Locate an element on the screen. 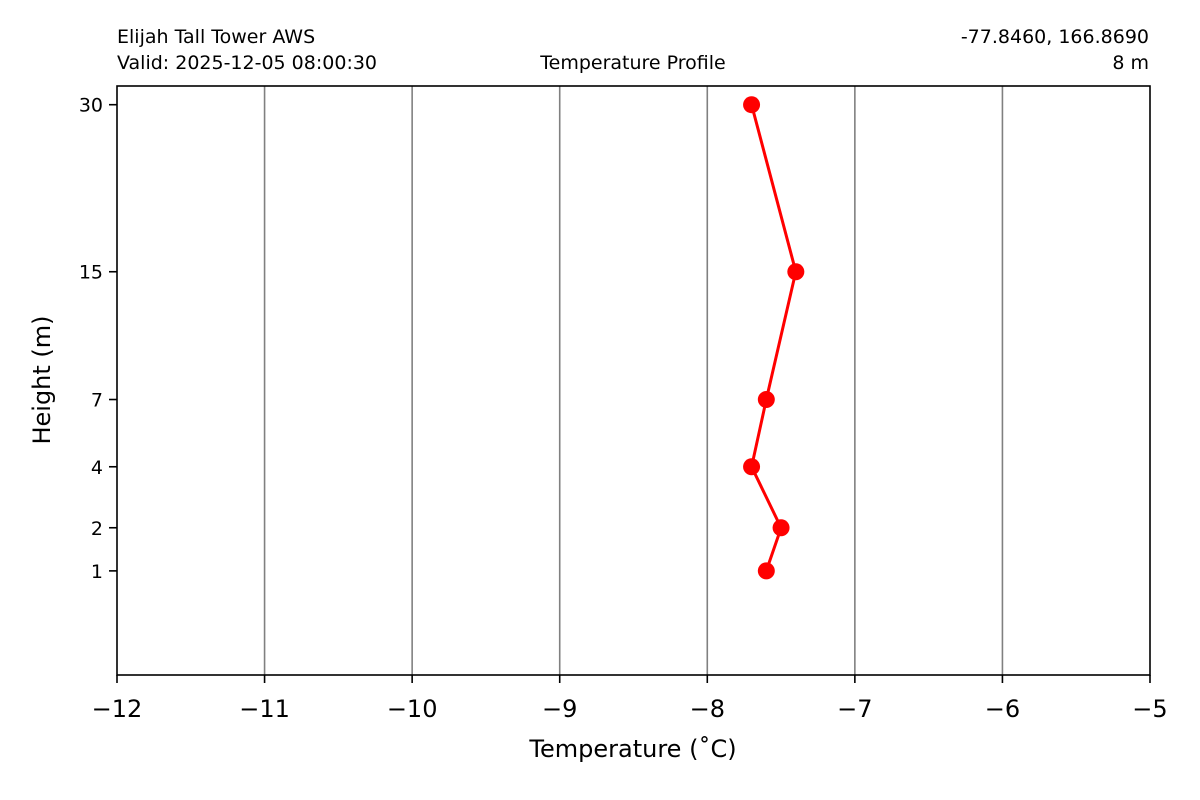 Image resolution: width=1200 pixels, height=800 pixels. x-tick-label: −5 is located at coordinates (1149, 709).